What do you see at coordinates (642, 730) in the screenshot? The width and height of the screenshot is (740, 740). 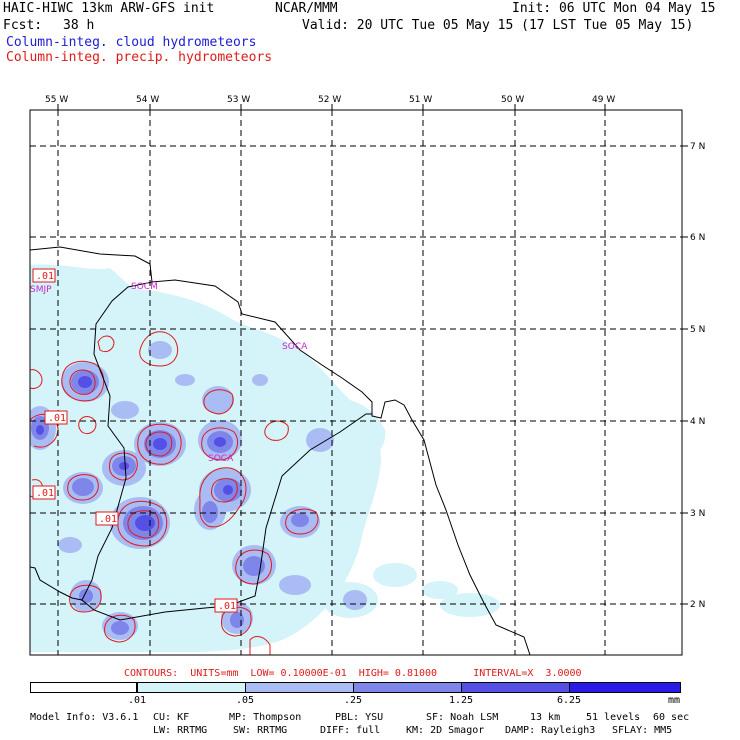 I see `model-info-sflay: SFLAY: MM5` at bounding box center [642, 730].